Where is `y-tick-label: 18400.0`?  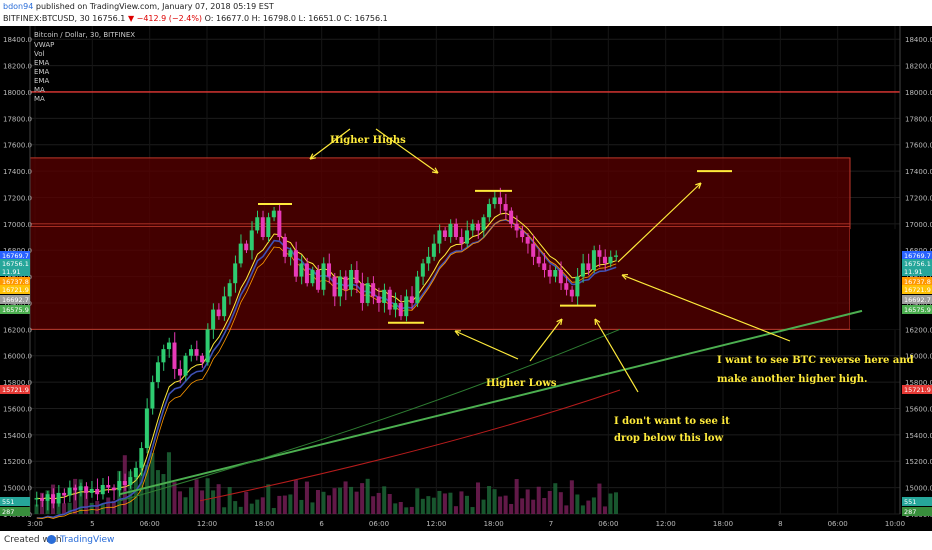 y-tick-label: 18400.0 is located at coordinates (918, 40).